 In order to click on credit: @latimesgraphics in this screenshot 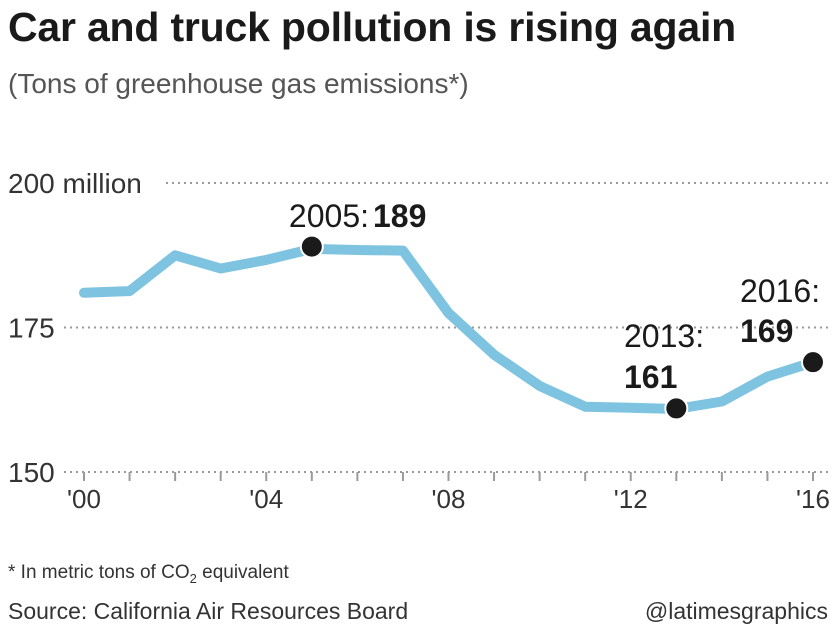, I will do `click(736, 611)`.